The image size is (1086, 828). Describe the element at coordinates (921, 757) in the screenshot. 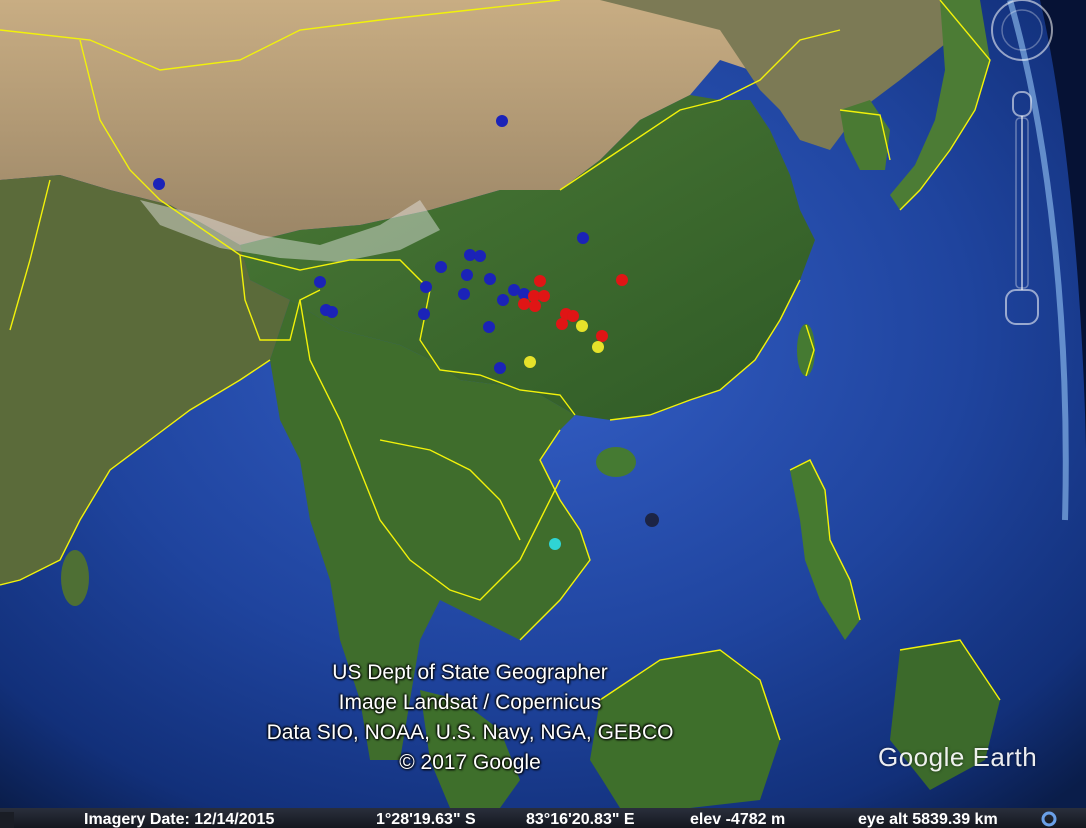

I see `logo-google-text: Google` at that location.